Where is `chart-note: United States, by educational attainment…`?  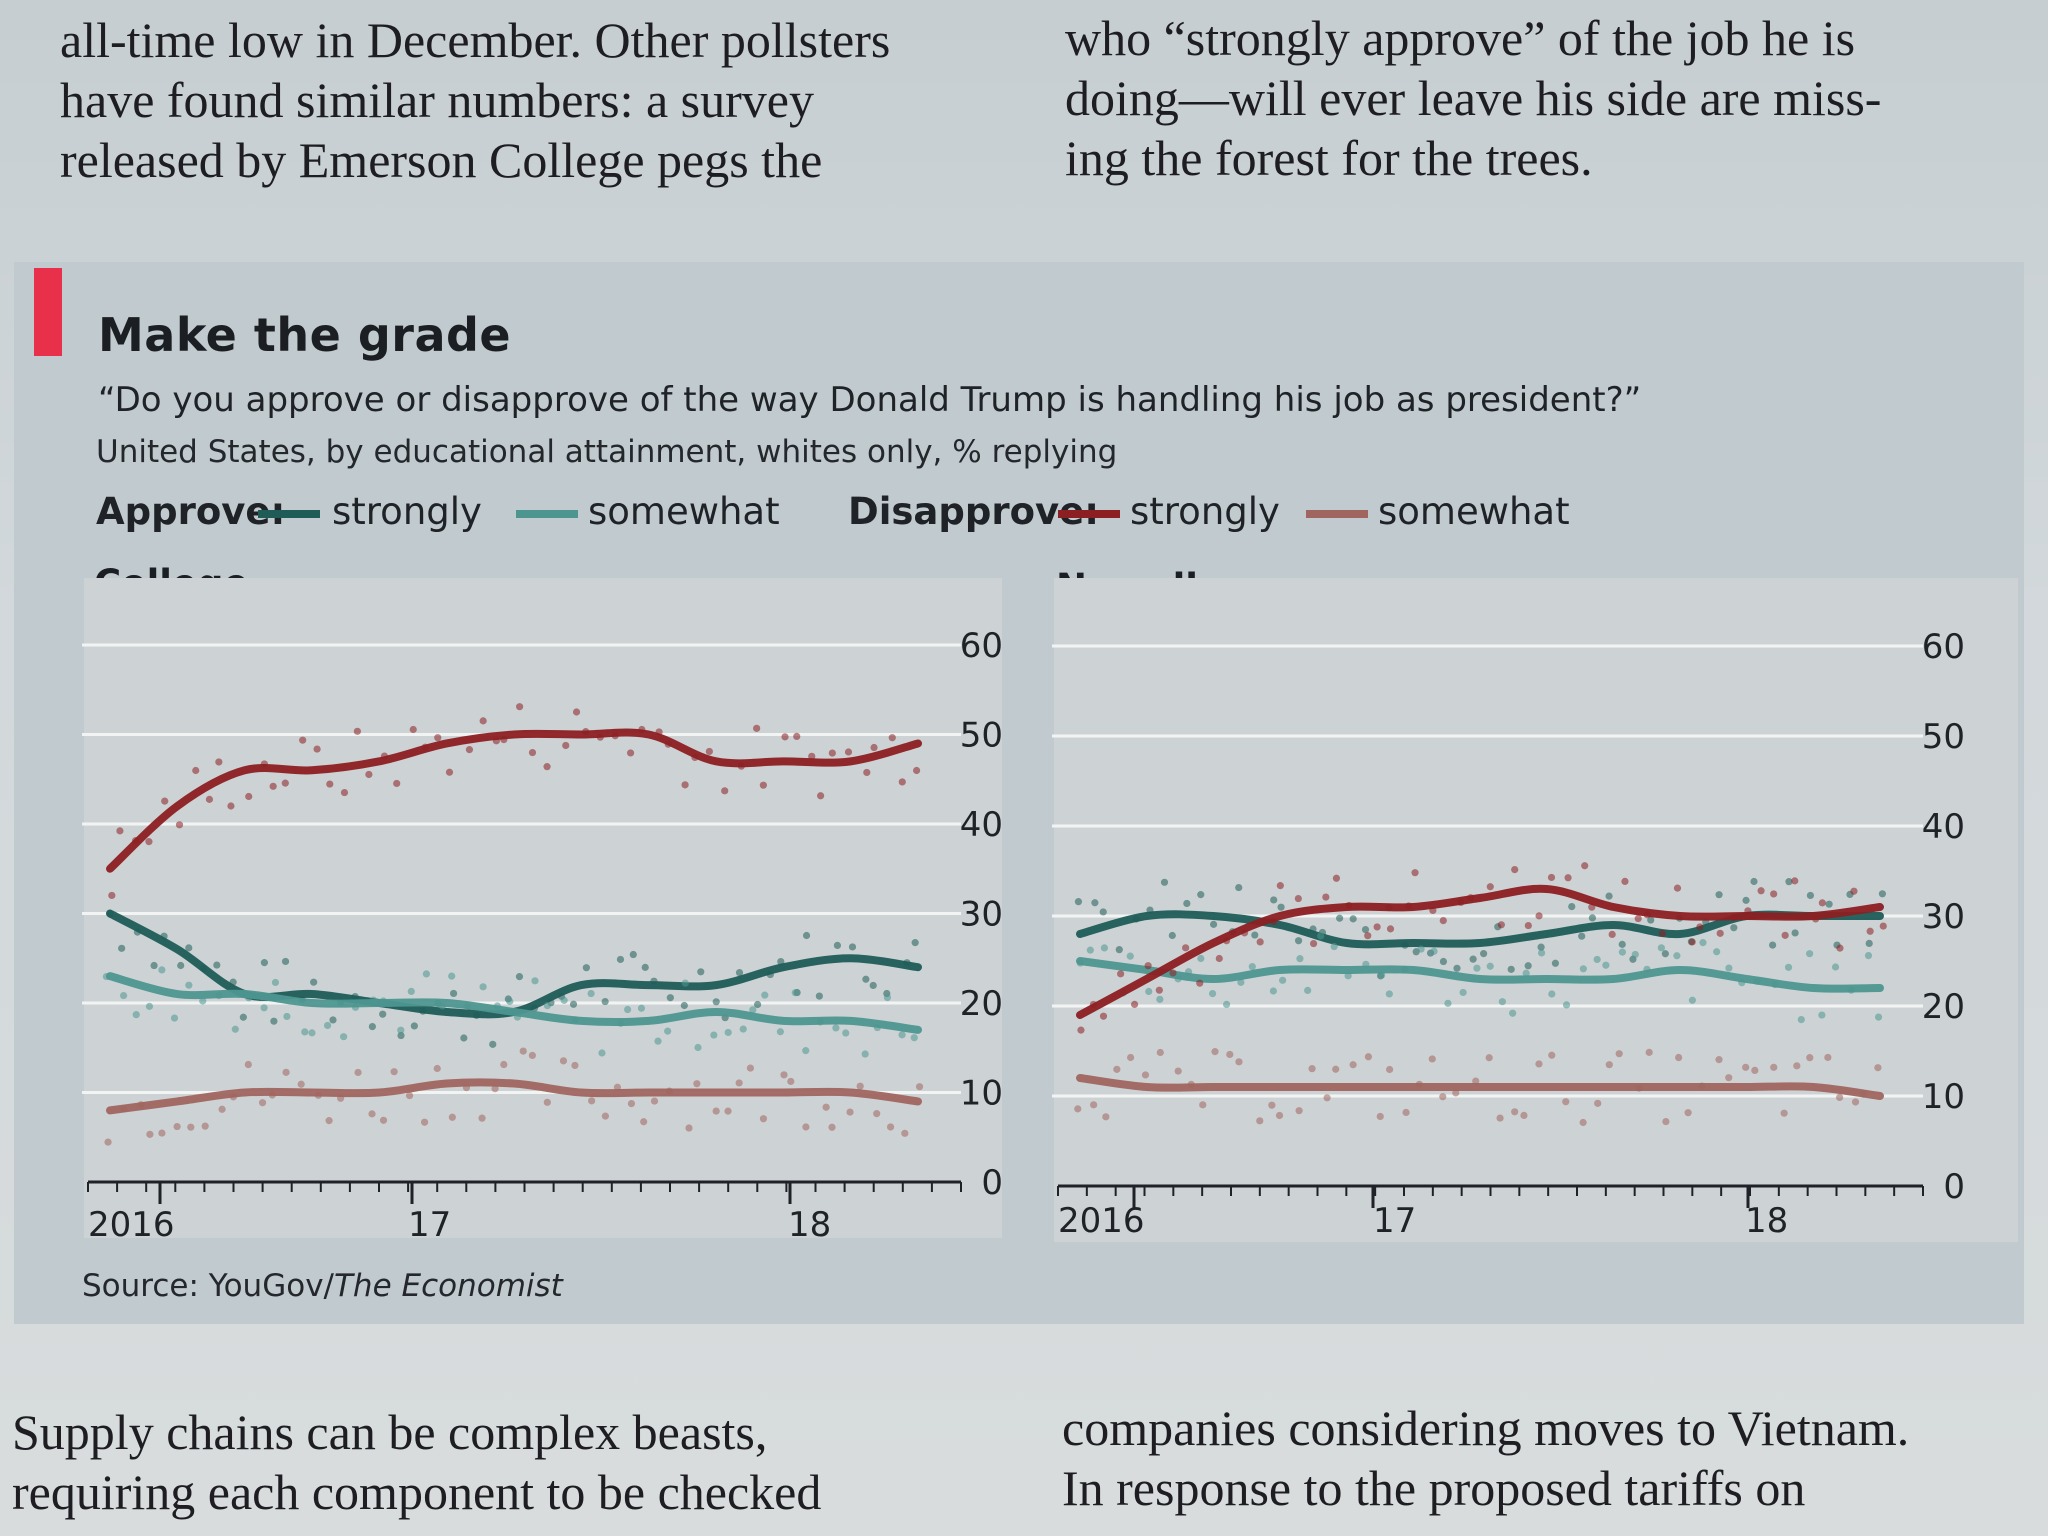
chart-note: United States, by educational attainment… is located at coordinates (607, 452).